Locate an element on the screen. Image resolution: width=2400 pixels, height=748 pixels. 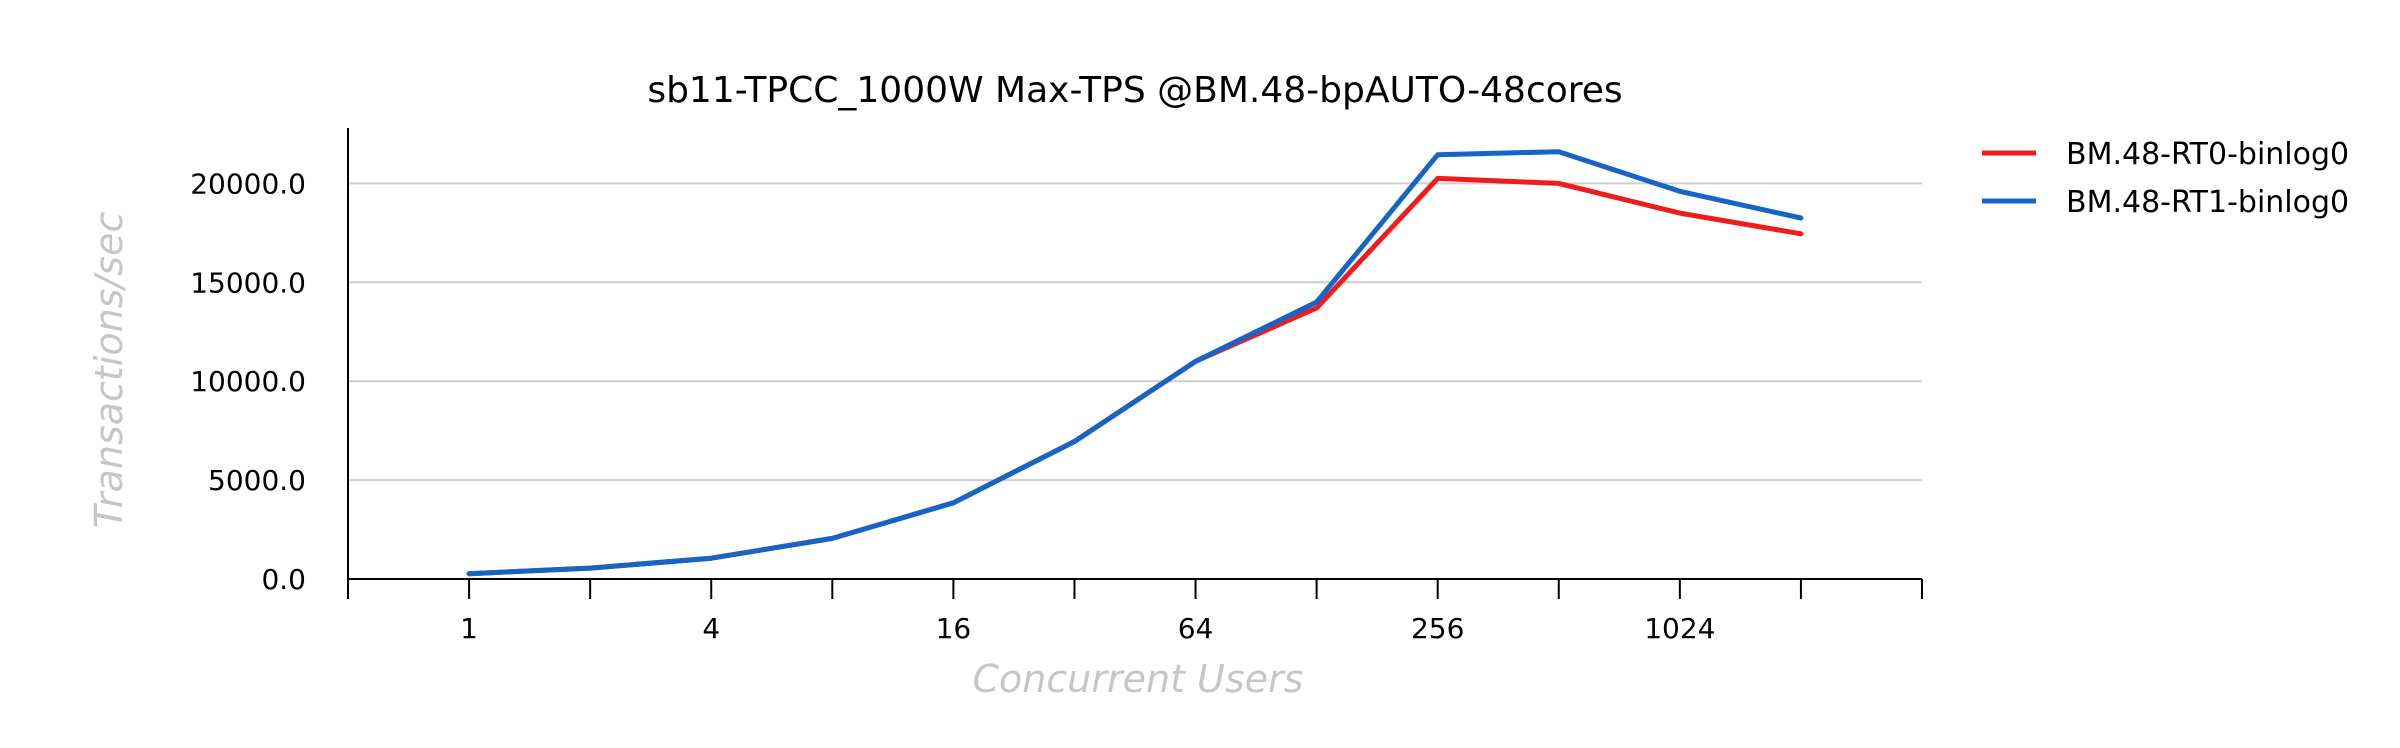
x-tick-label: 16 is located at coordinates (954, 628).